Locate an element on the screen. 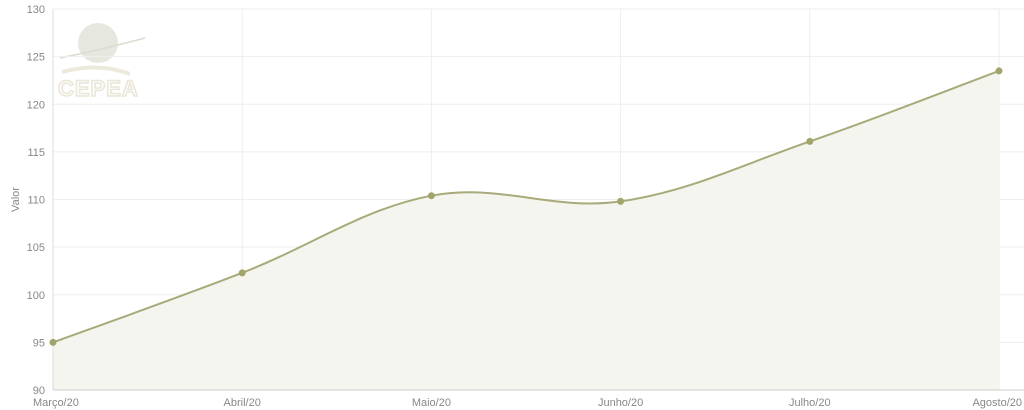 This screenshot has height=410, width=1024. x-tick-label: Maio/20 is located at coordinates (431, 403).